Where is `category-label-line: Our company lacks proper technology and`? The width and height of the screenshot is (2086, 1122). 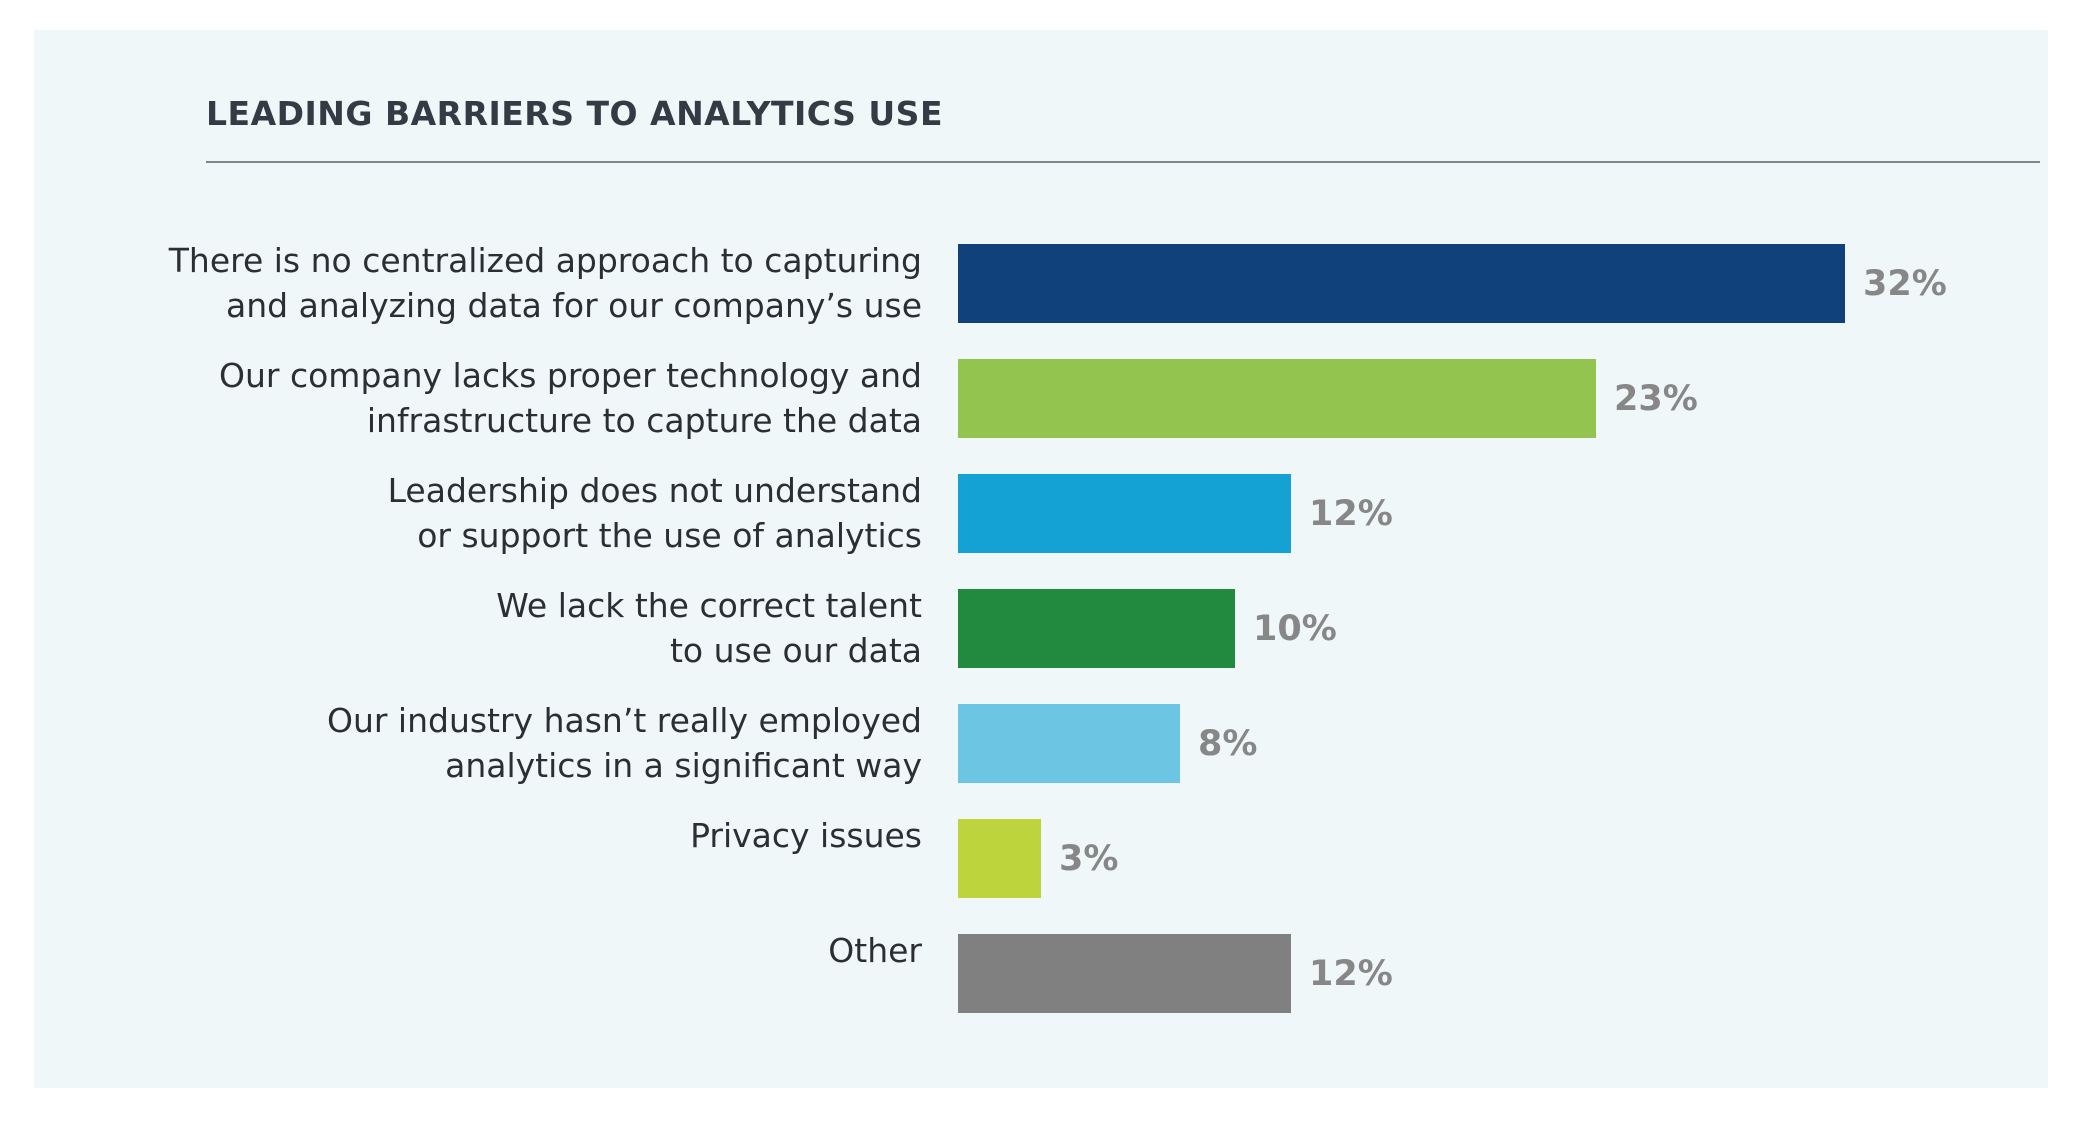 category-label-line: Our company lacks proper technology and is located at coordinates (570, 375).